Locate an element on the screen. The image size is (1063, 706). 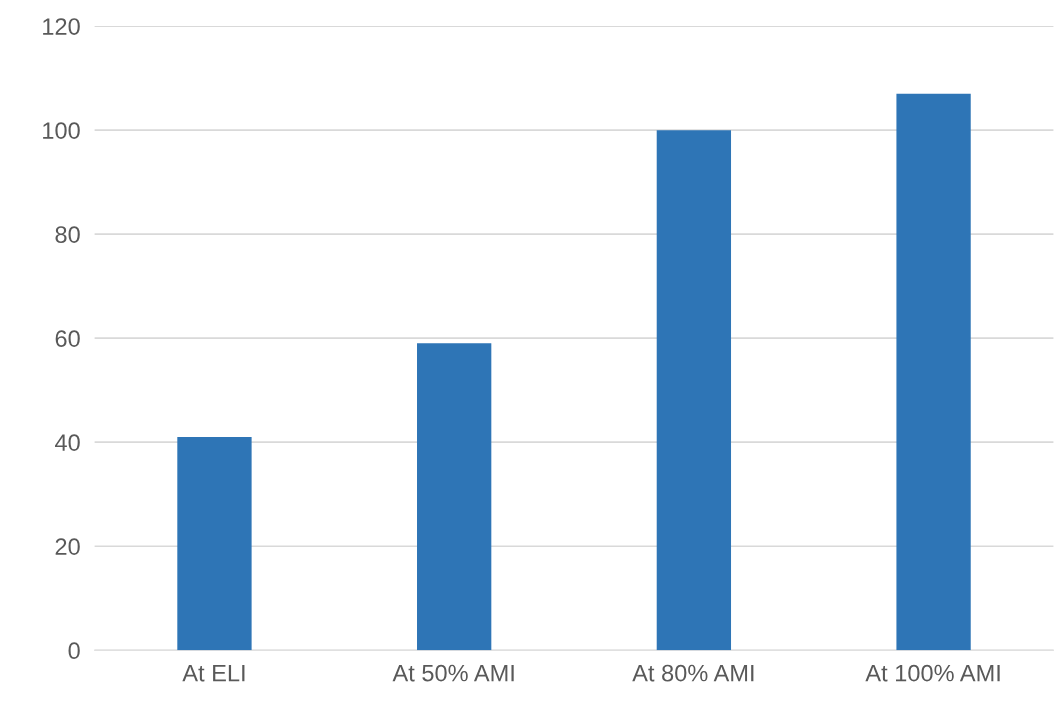
y-tick-label: 120 is located at coordinates (61, 26).